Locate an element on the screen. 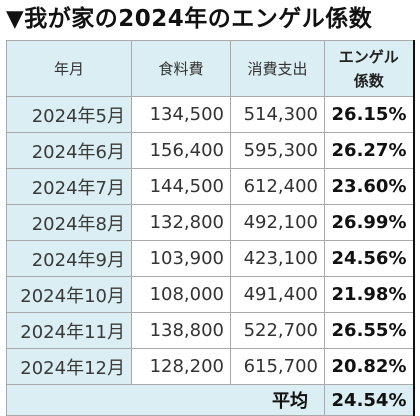 The image size is (420, 416). header-engel-line2: 係数 is located at coordinates (368, 80).